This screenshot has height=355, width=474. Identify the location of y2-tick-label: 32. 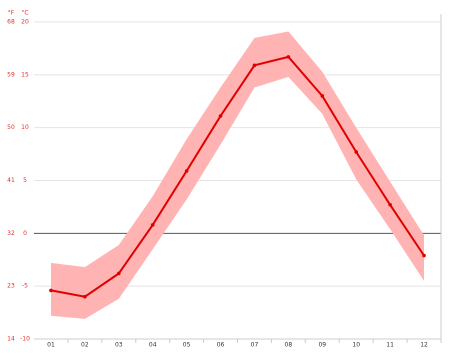
(11, 233).